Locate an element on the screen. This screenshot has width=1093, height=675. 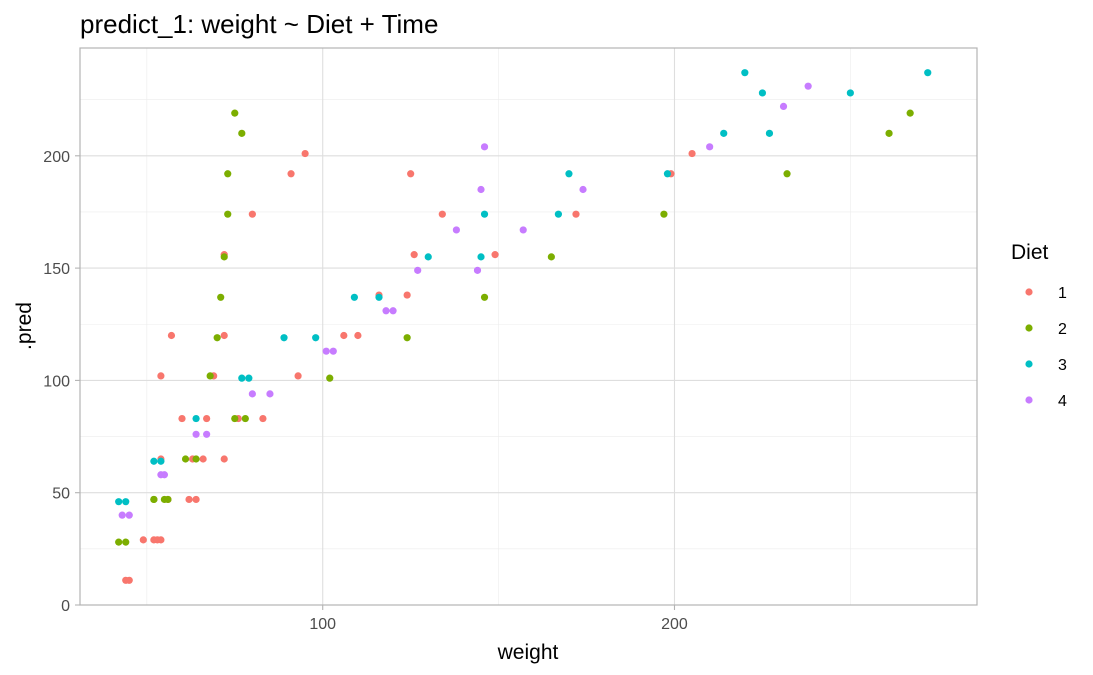
x-axis-title: weight is located at coordinates (528, 652).